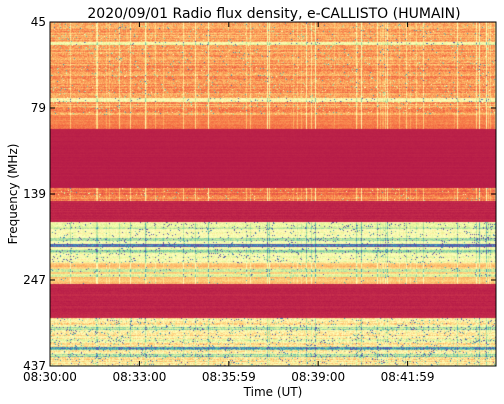 The height and width of the screenshot is (404, 504). Describe the element at coordinates (34, 280) in the screenshot. I see `y-tick-label: 247` at that location.